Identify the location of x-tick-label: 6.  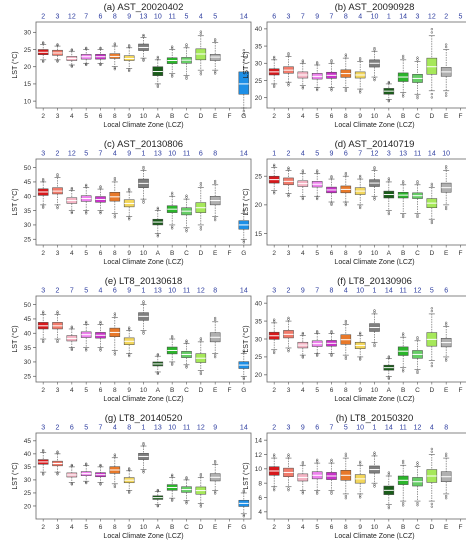
(332, 390).